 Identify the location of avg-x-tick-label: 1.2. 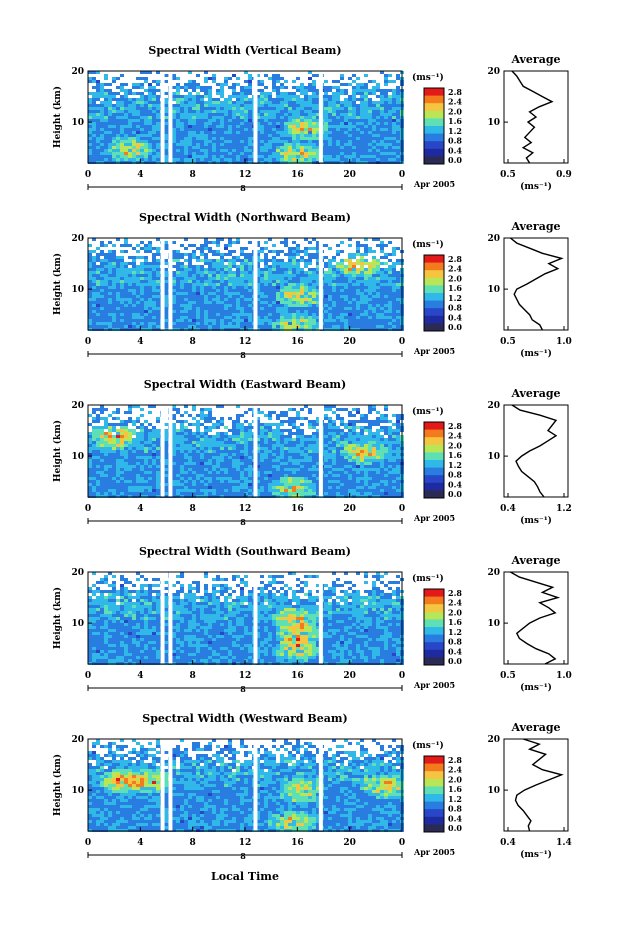
(564, 509).